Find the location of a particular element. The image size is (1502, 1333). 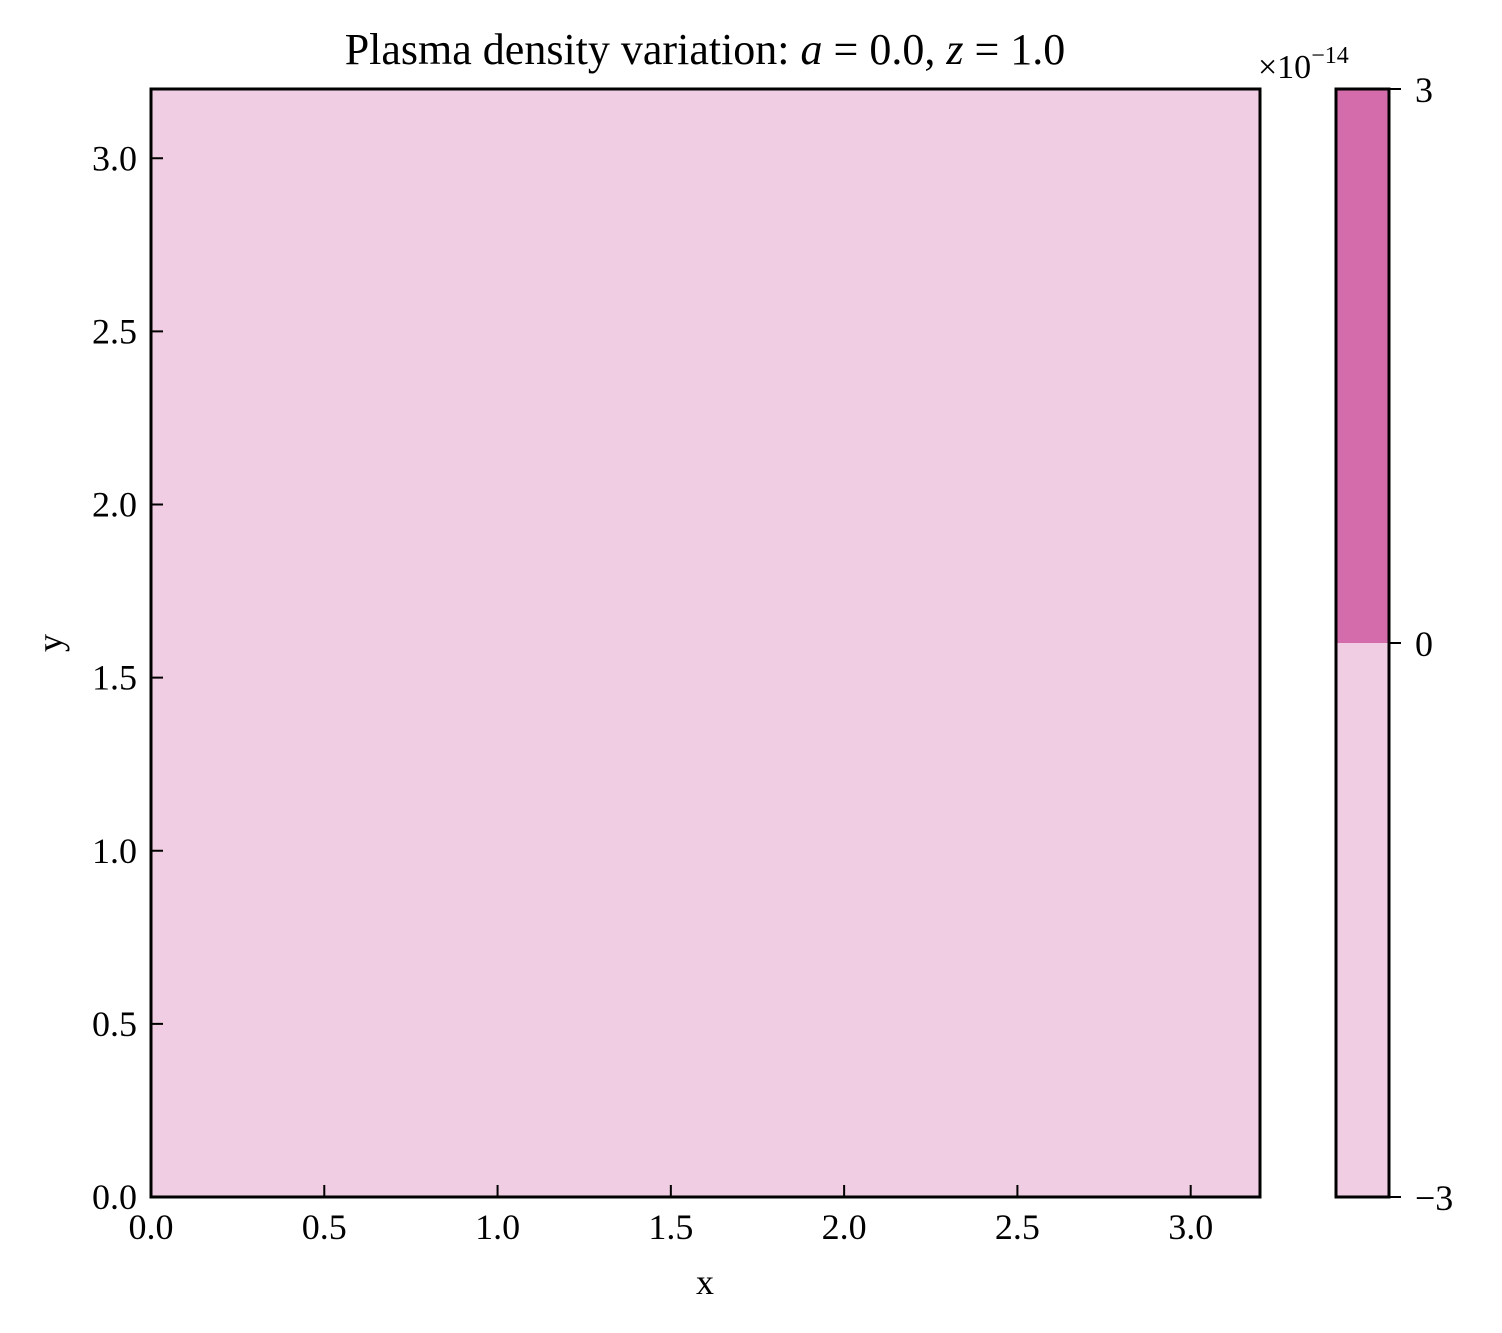

colorbar-tick-label: 0 is located at coordinates (1424, 644).